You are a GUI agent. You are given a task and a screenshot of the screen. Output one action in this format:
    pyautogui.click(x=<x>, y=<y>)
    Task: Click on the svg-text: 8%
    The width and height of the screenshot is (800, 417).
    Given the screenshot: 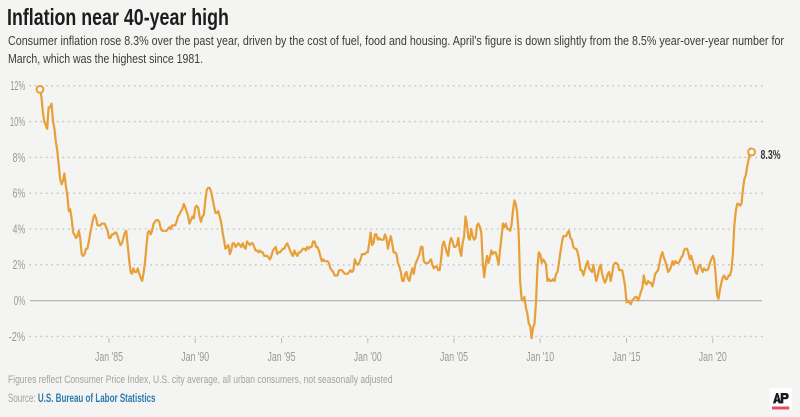 What is the action you would take?
    pyautogui.click(x=19, y=157)
    